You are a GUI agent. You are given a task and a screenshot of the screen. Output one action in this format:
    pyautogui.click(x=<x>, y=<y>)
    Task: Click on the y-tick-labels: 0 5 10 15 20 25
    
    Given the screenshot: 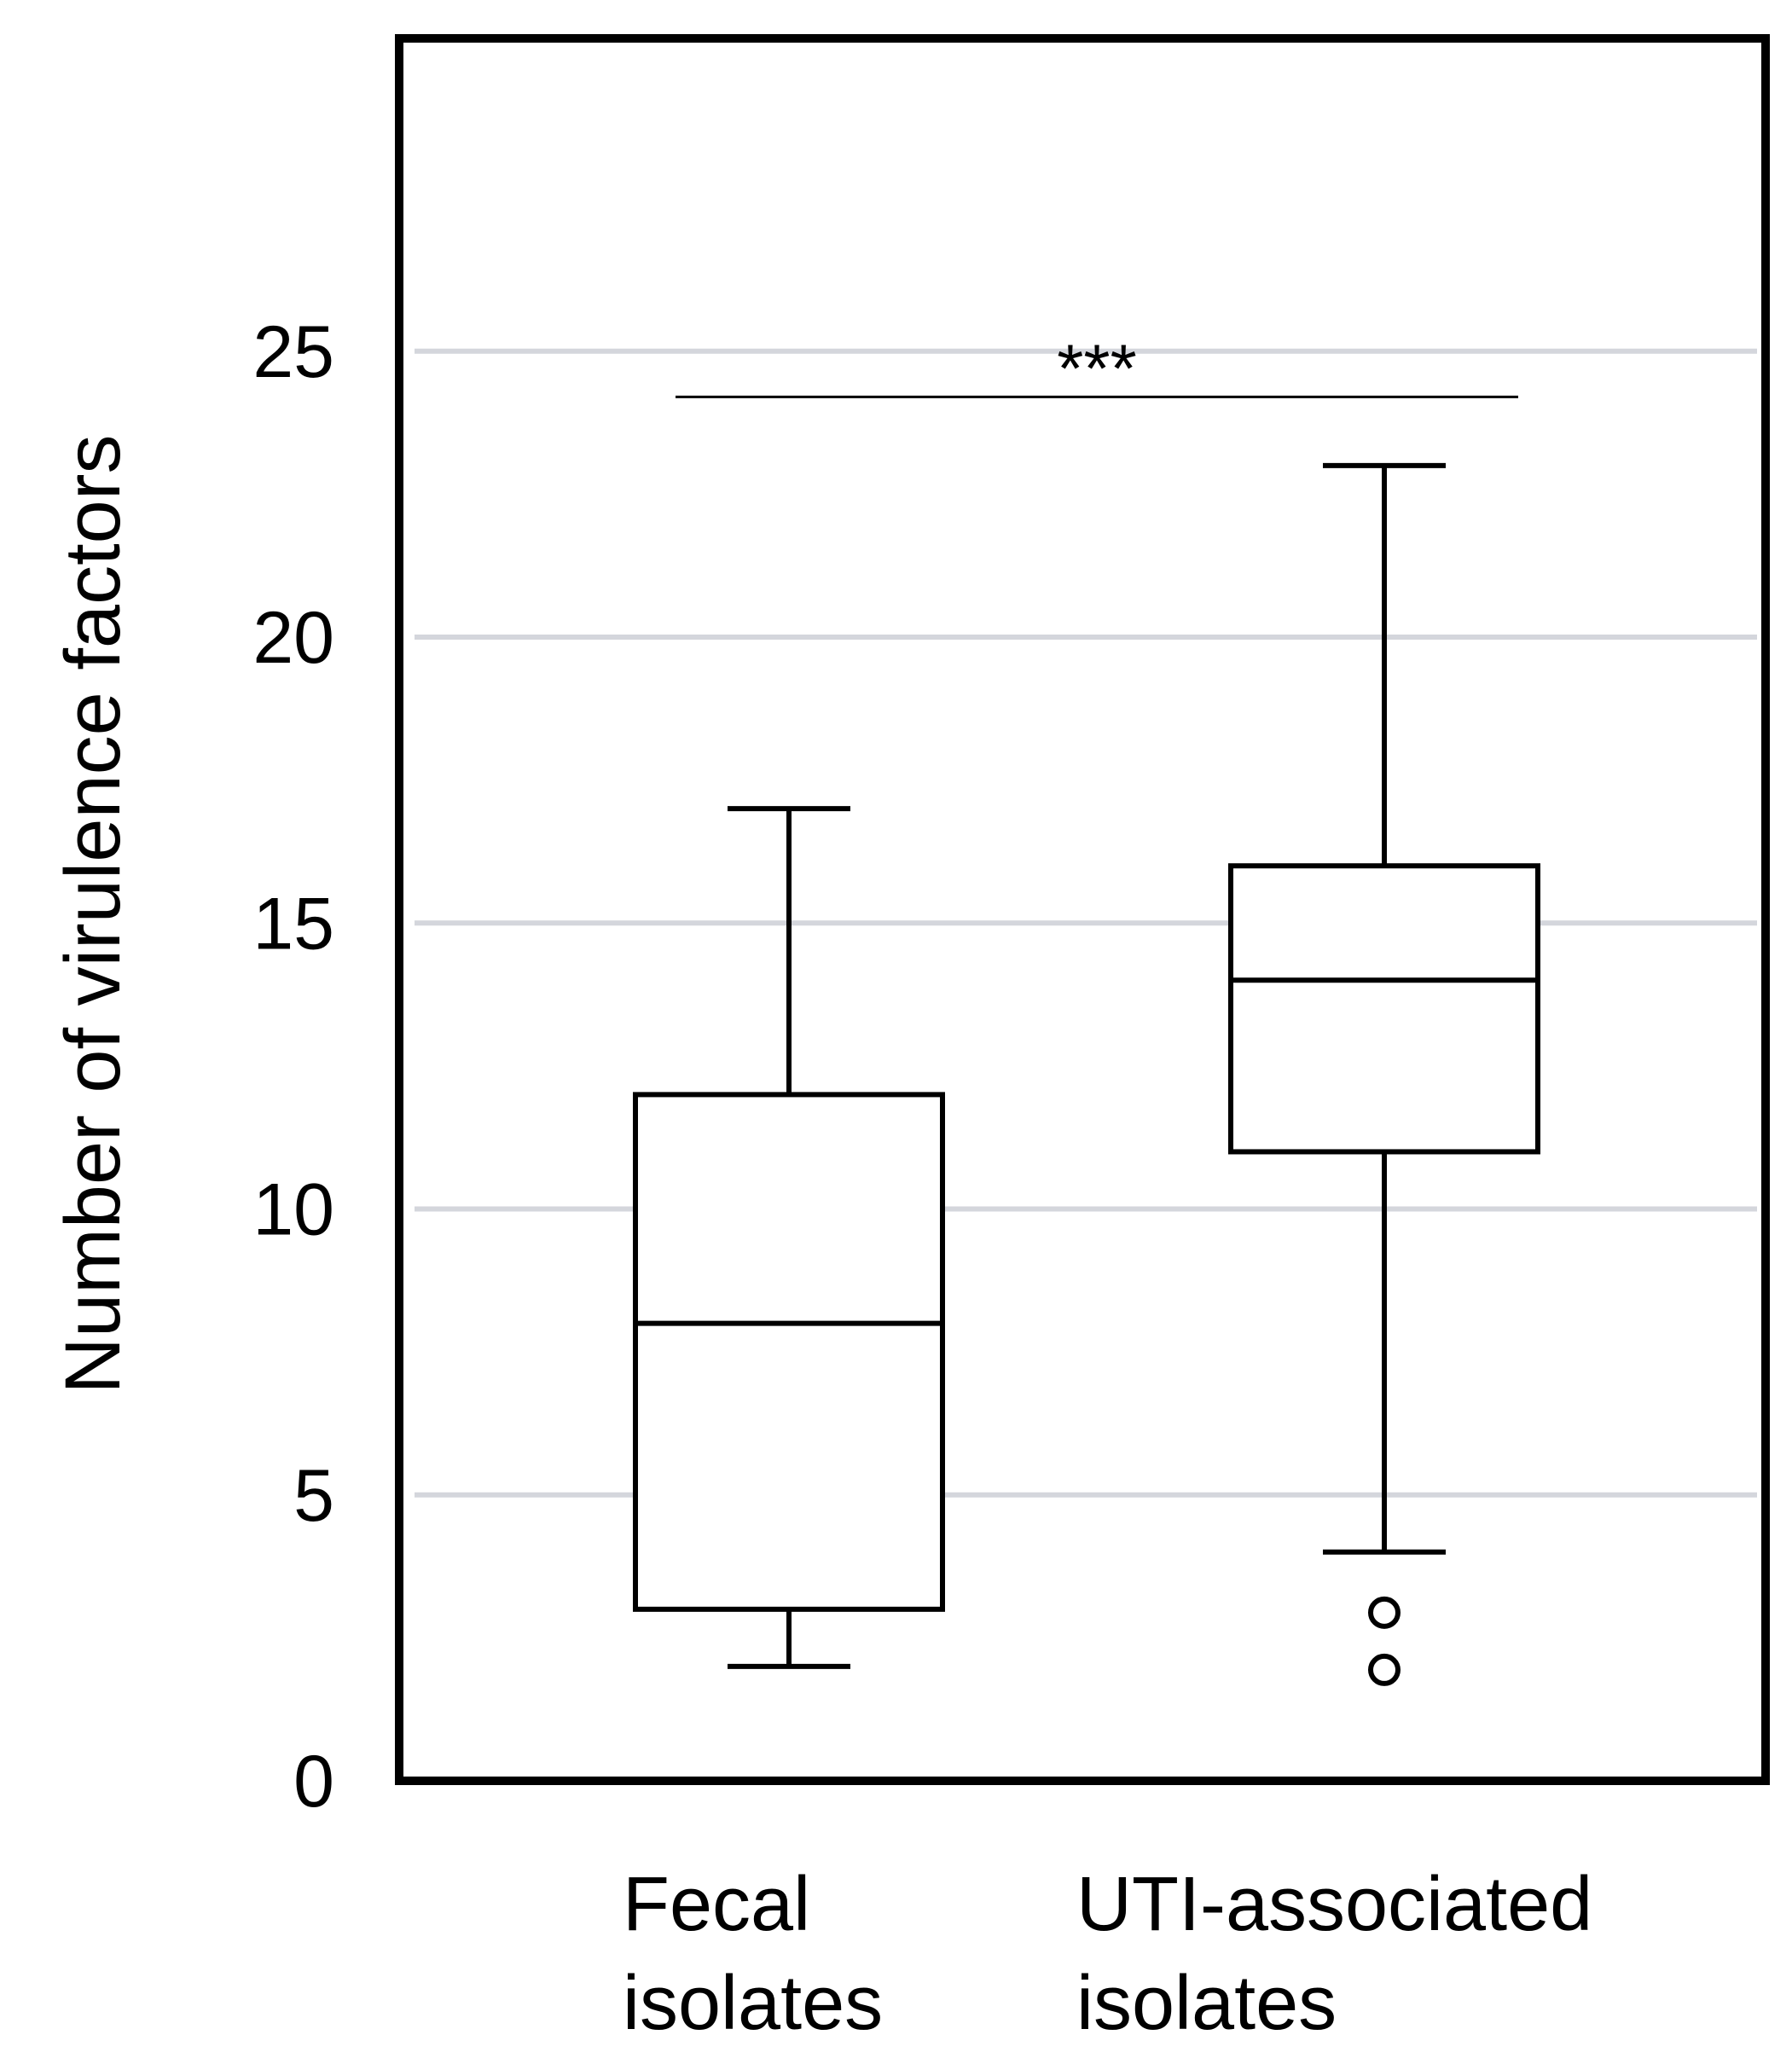 What is the action you would take?
    pyautogui.click(x=293, y=1067)
    